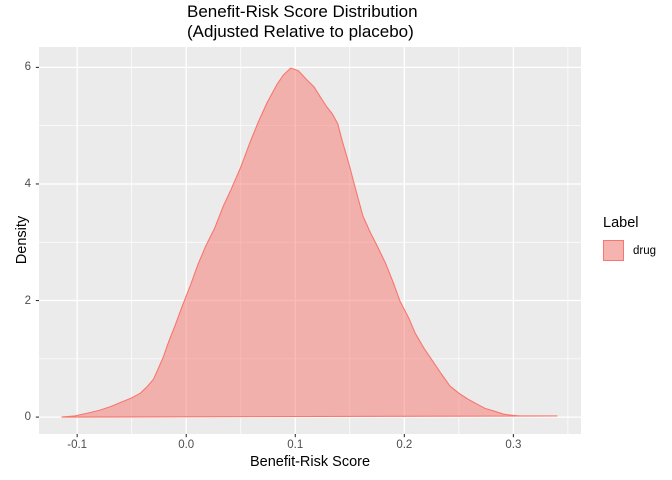 The image size is (672, 480). What do you see at coordinates (300, 31) in the screenshot?
I see `plot-title-line2: (Adjusted Relative to placebo)` at bounding box center [300, 31].